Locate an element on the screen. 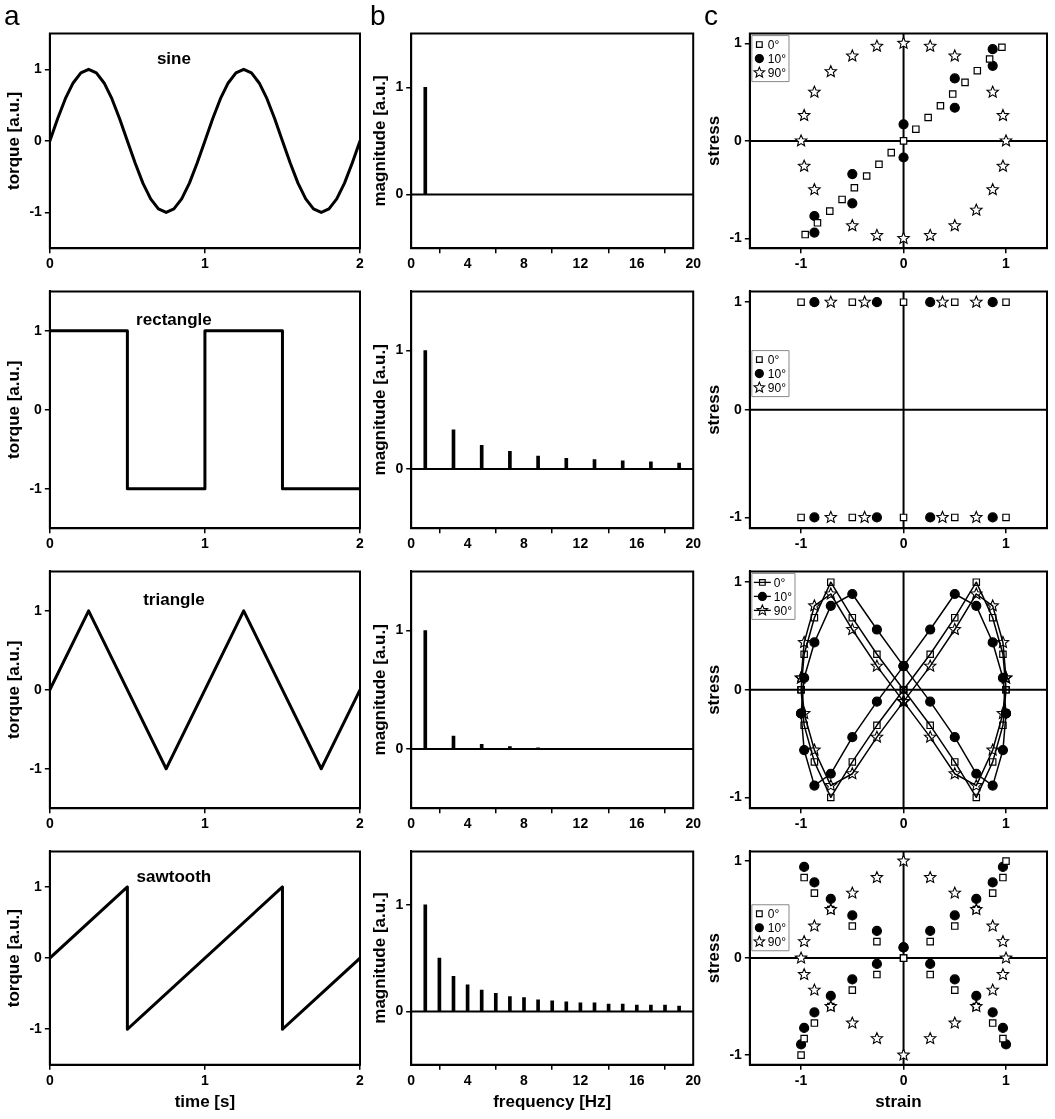  chart-title: a is located at coordinates (12, 15).